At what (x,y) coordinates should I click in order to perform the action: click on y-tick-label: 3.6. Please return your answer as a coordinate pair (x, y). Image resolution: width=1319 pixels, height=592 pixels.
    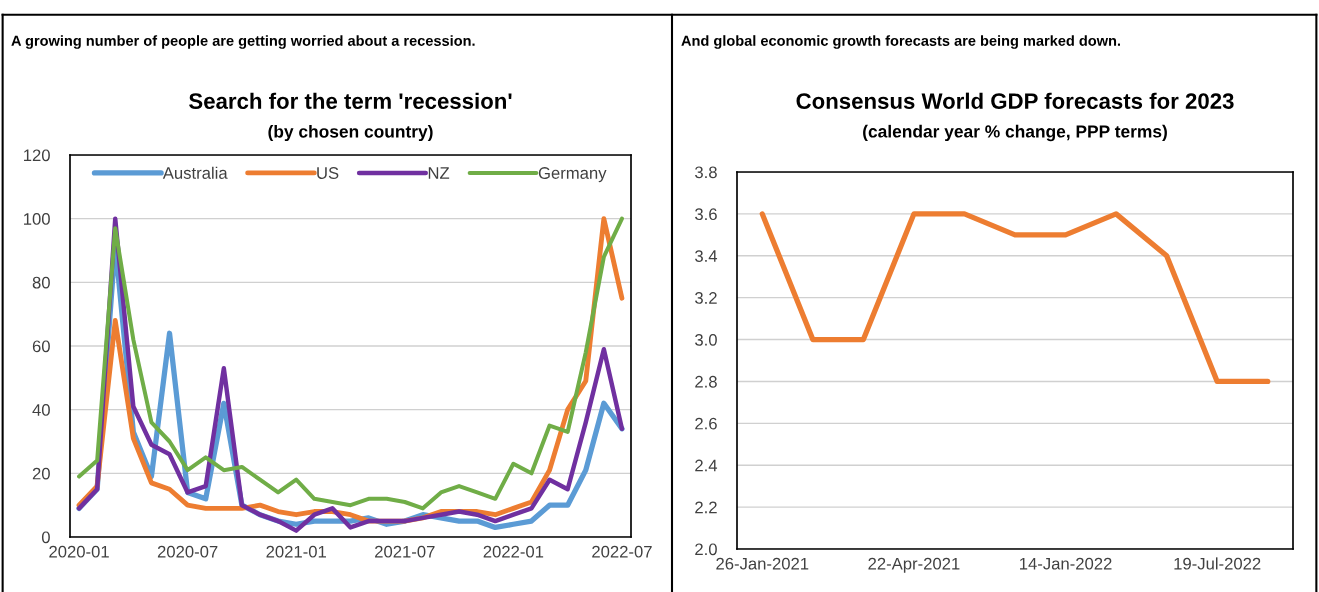
    Looking at the image, I should click on (706, 214).